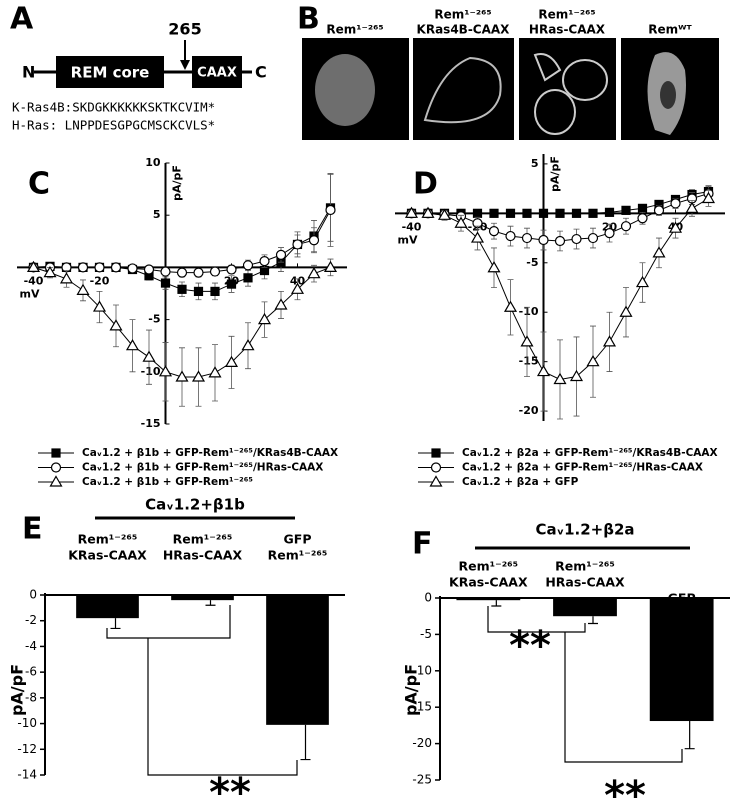  What do you see at coordinates (195, 505) in the screenshot?
I see `group-label: Caᵥ1.2+β1b` at bounding box center [195, 505].